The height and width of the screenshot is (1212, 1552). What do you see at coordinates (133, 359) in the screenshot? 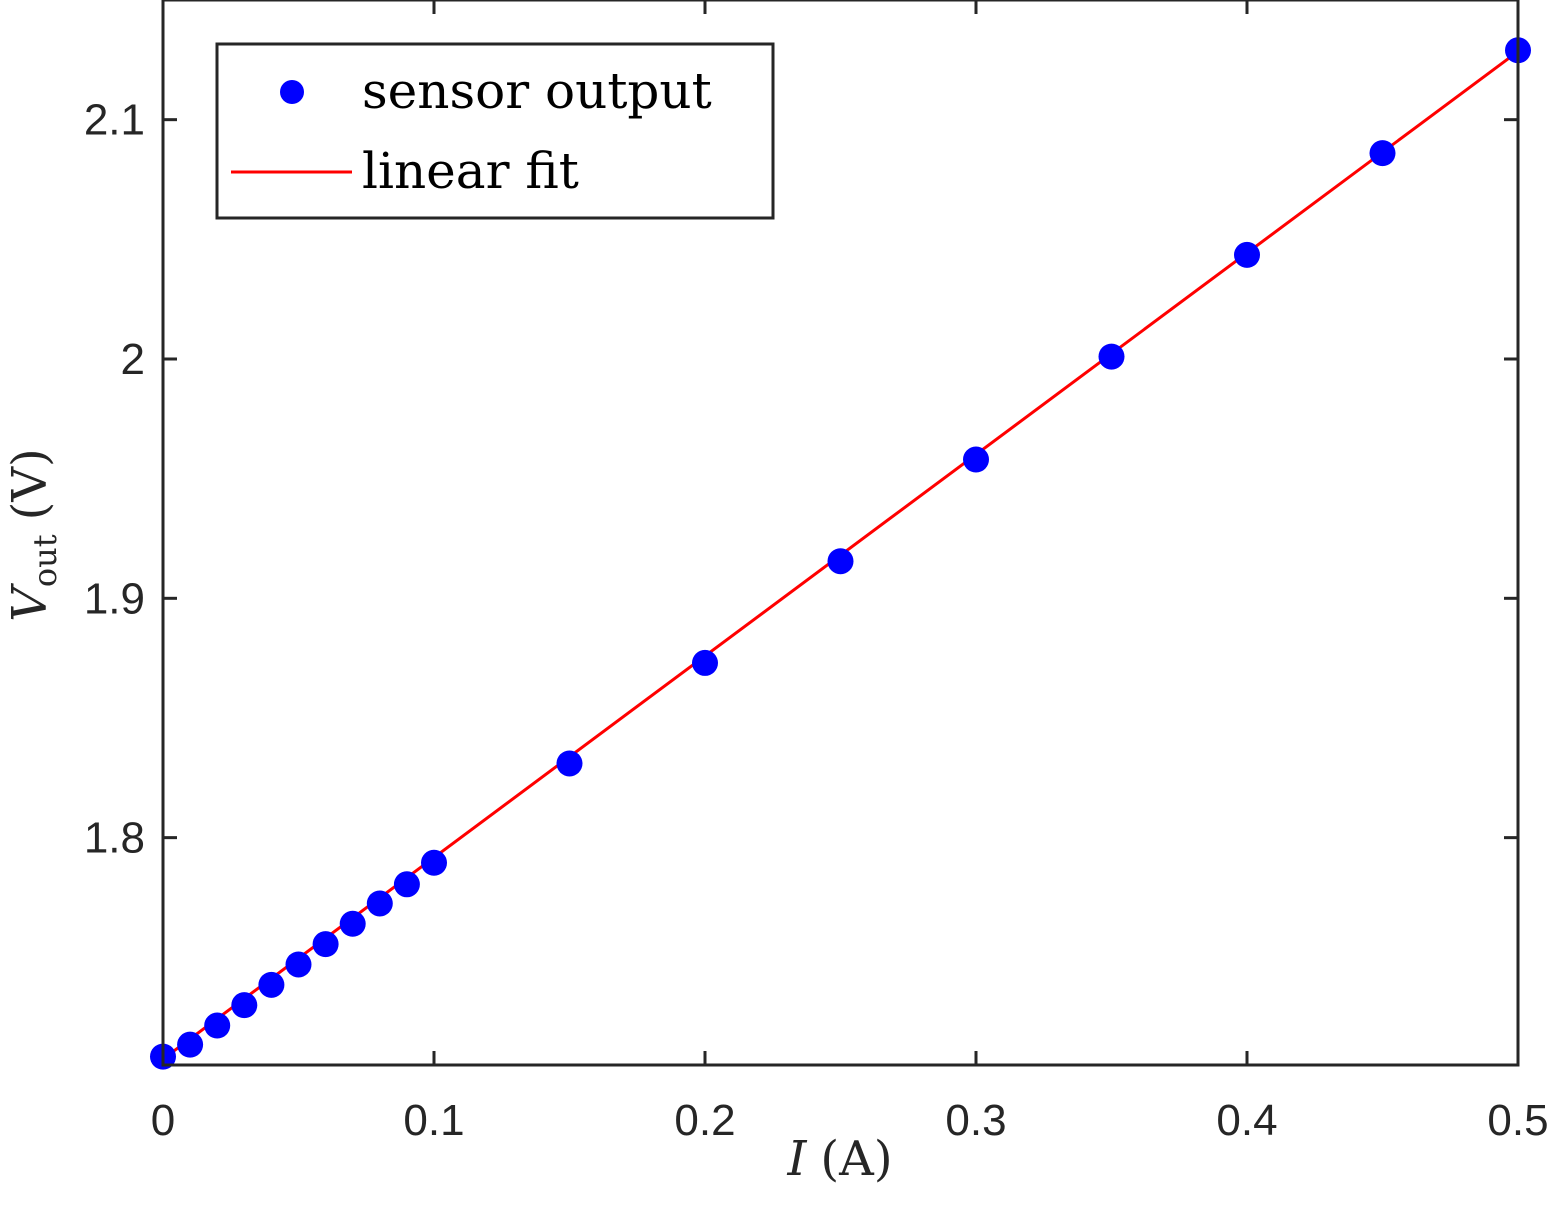
I see `y-tick-label: 2` at bounding box center [133, 359].